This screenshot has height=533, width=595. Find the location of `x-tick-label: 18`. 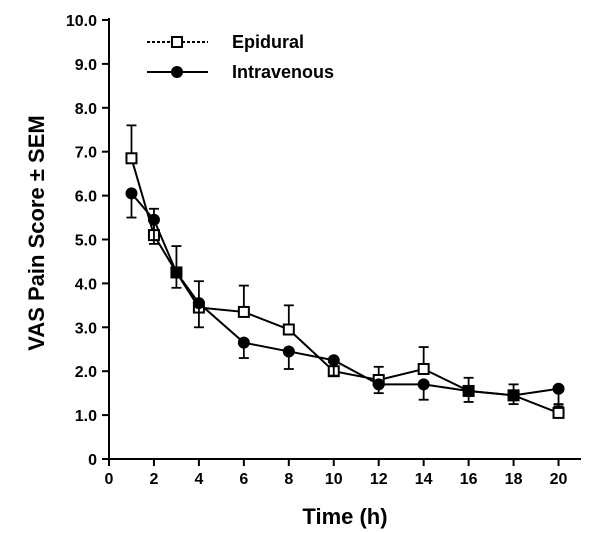

x-tick-label: 18 is located at coordinates (514, 479).